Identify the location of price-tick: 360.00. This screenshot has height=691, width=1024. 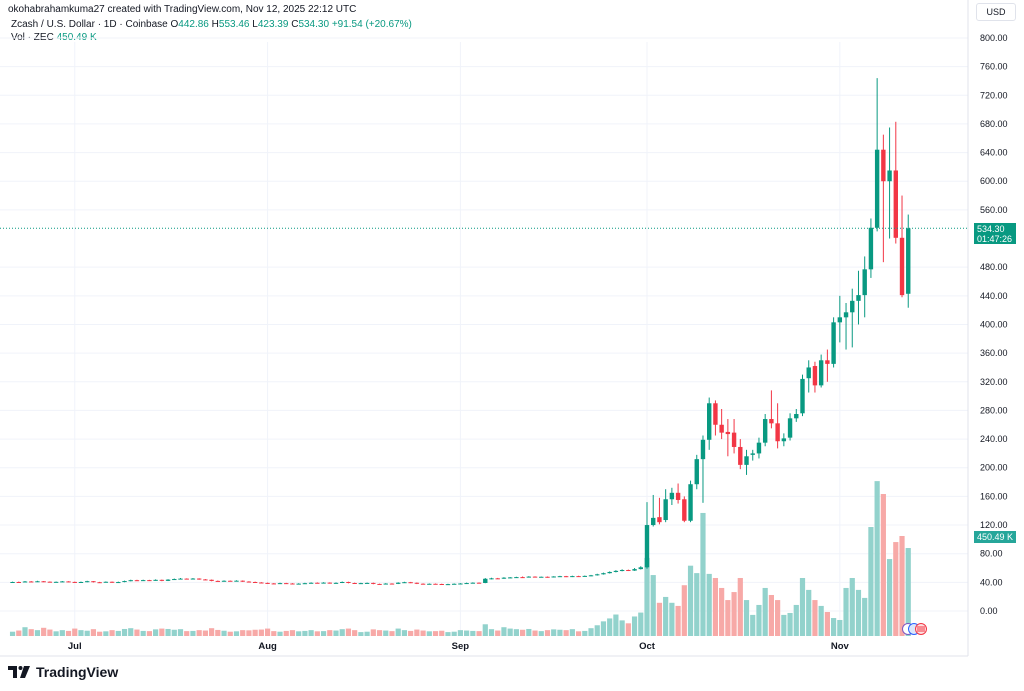
(994, 353).